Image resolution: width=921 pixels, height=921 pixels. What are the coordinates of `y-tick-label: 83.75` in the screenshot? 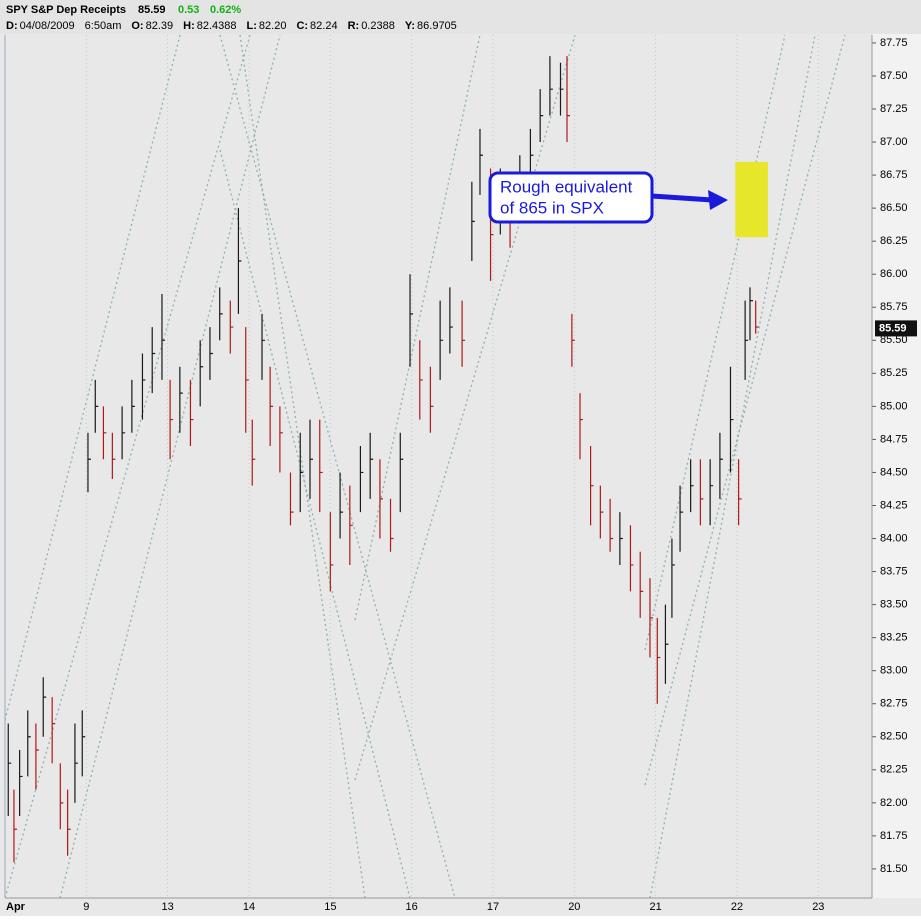 It's located at (894, 571).